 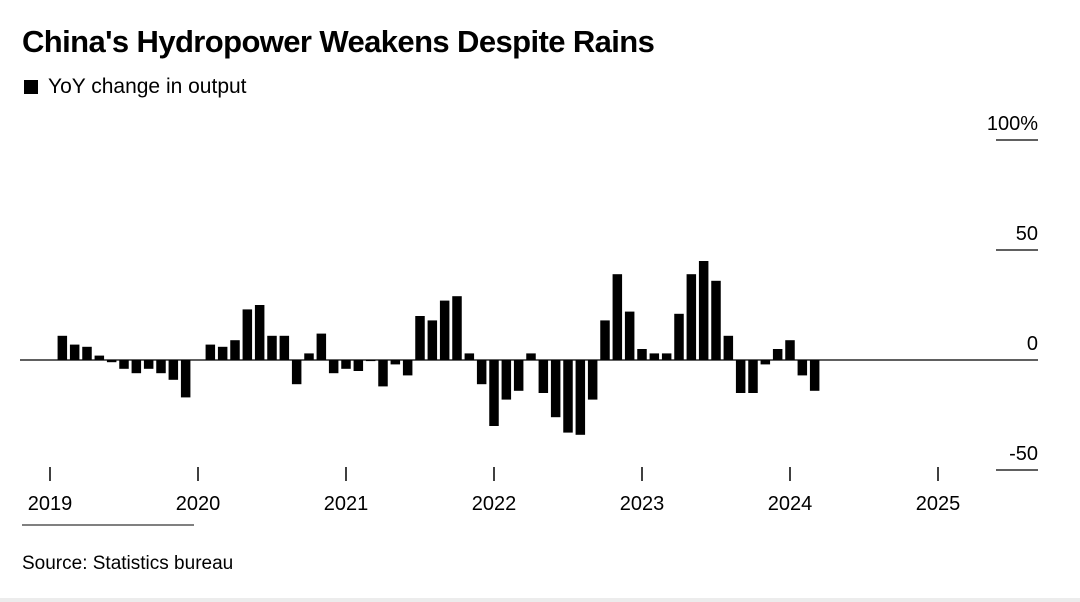 What do you see at coordinates (540, 600) in the screenshot?
I see `bottom-divider` at bounding box center [540, 600].